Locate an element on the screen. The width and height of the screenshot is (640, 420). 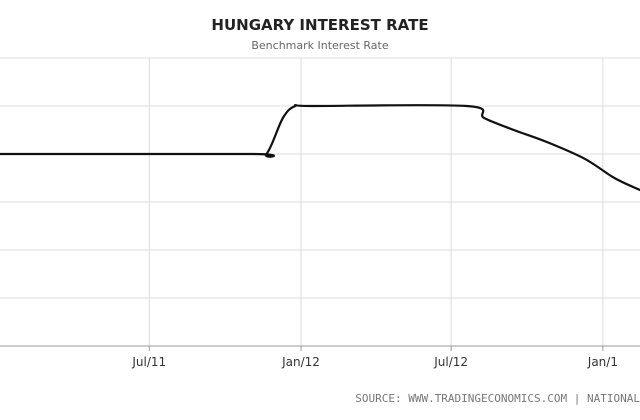
chart-title: HUNGARY INTEREST RATE is located at coordinates (319, 25).